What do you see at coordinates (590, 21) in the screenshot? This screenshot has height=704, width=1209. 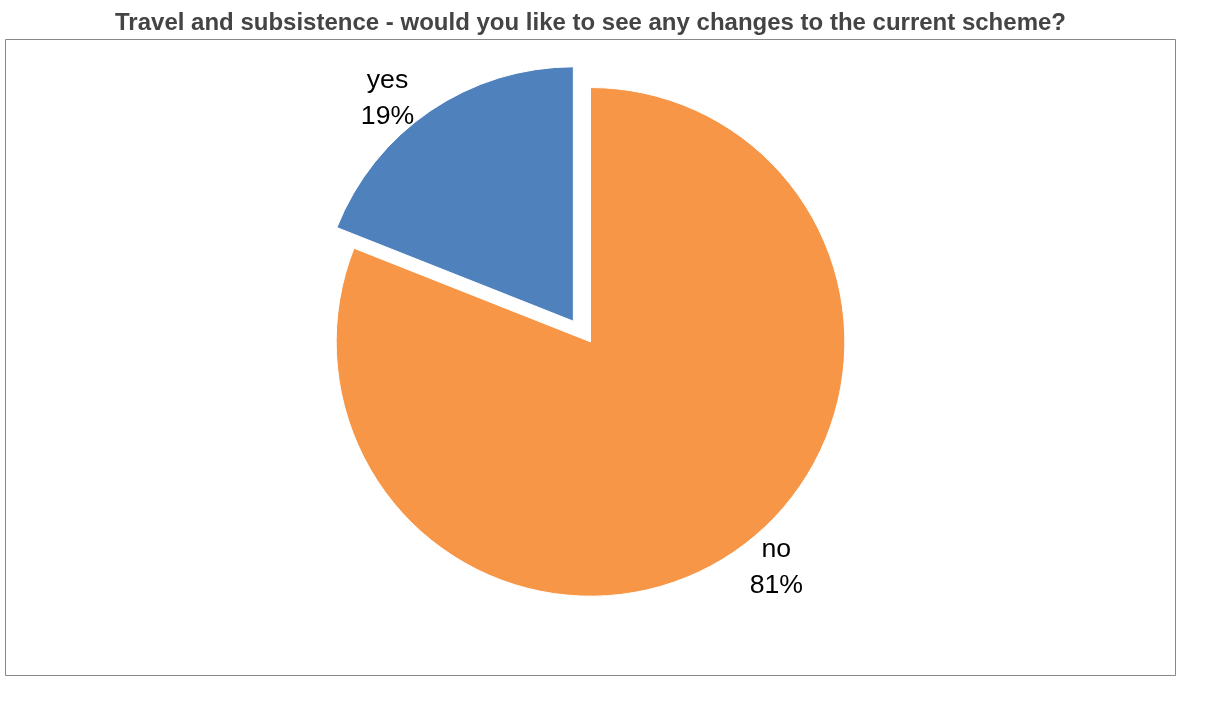 I see `chart-title: Travel and subsistence - would you like to see any changes to the current scheme?` at bounding box center [590, 21].